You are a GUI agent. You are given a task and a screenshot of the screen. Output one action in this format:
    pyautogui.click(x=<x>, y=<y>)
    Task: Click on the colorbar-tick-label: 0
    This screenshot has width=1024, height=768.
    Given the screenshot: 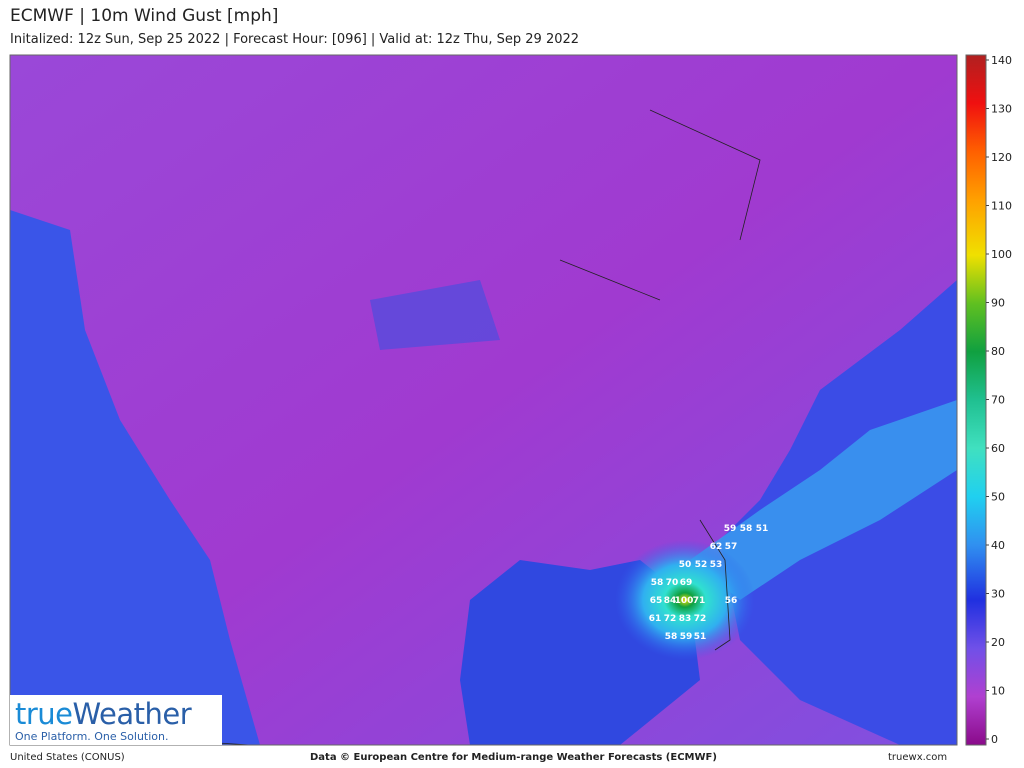 What is the action you would take?
    pyautogui.click(x=994, y=739)
    